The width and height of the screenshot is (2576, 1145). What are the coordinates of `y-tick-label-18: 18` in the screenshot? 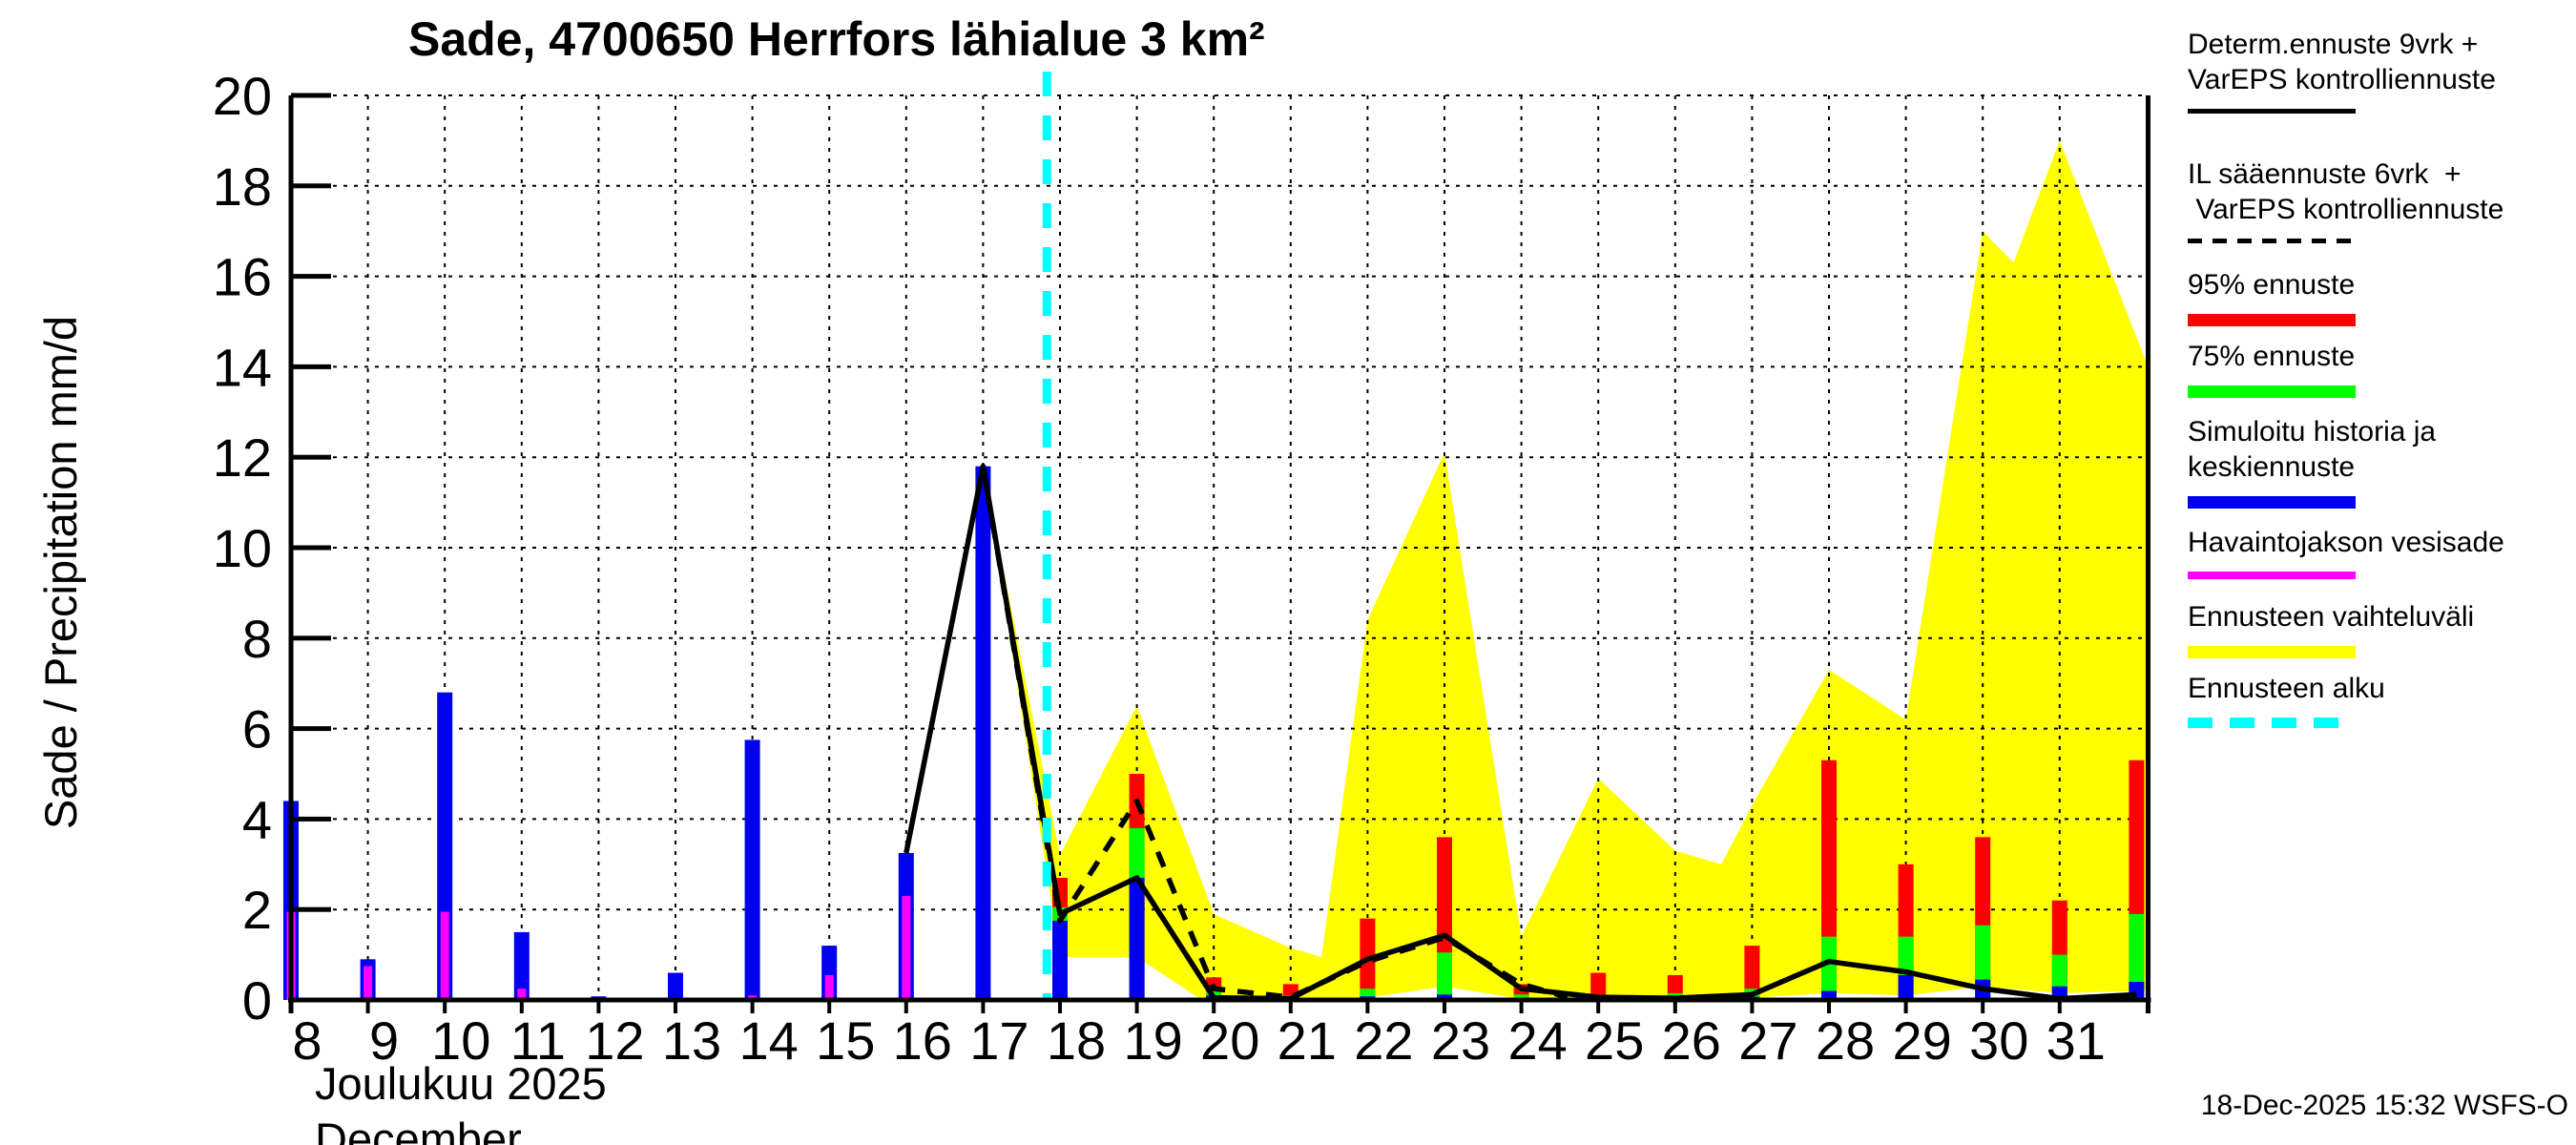 It's located at (242, 186).